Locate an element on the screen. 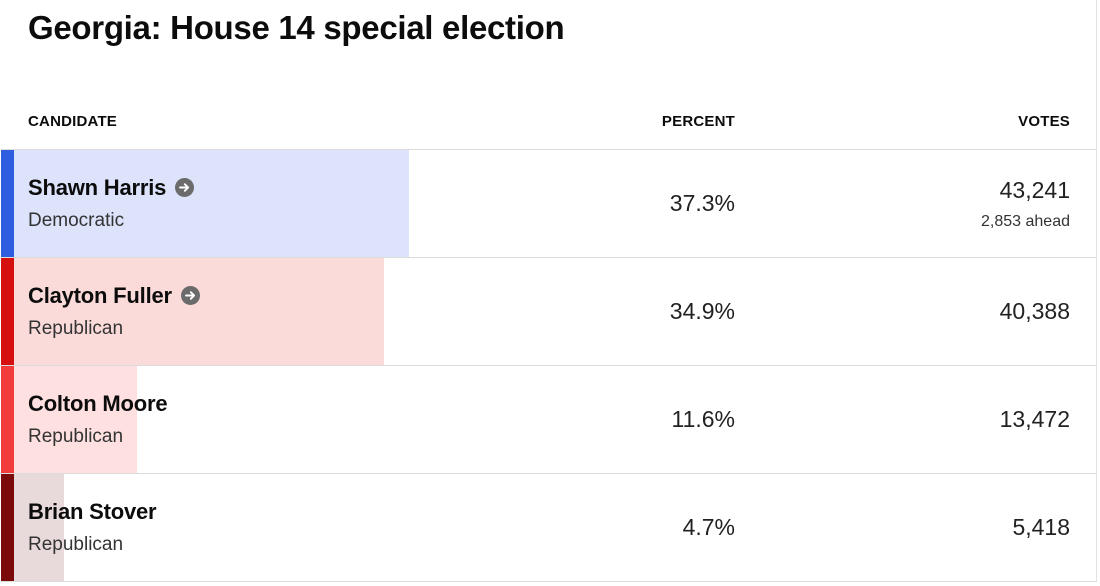 Image resolution: width=1100 pixels, height=586 pixels. candidate-name-line: Shawn Harris is located at coordinates (111, 188).